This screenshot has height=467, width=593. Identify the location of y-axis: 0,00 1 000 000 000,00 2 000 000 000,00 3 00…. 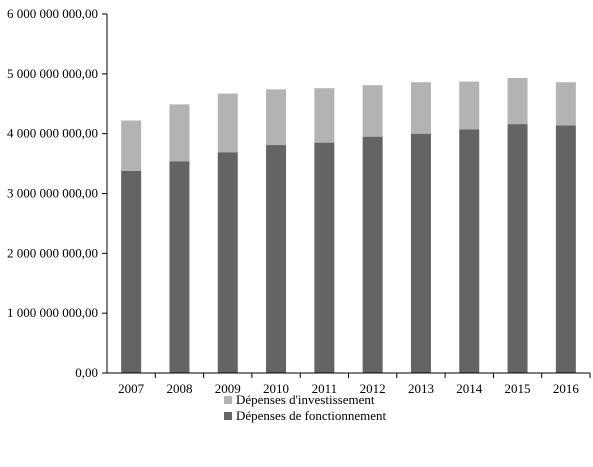
(57, 193).